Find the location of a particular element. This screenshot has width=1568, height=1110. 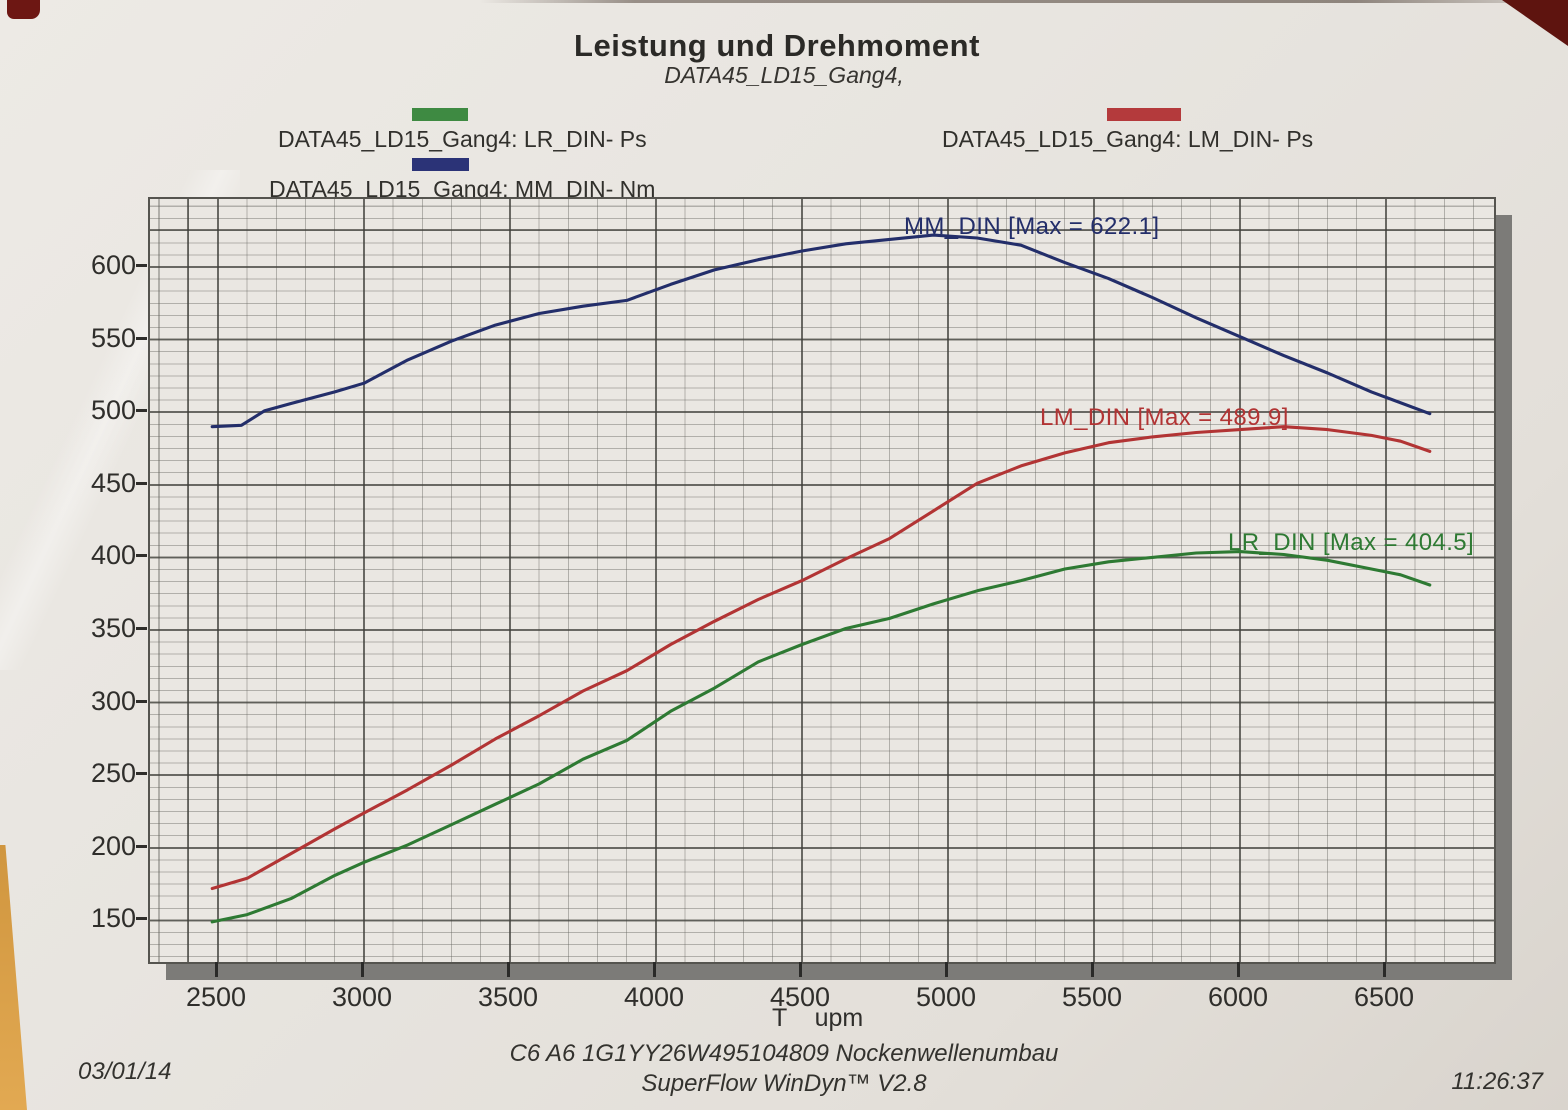

table-surface-corner-top-left is located at coordinates (23, 9).